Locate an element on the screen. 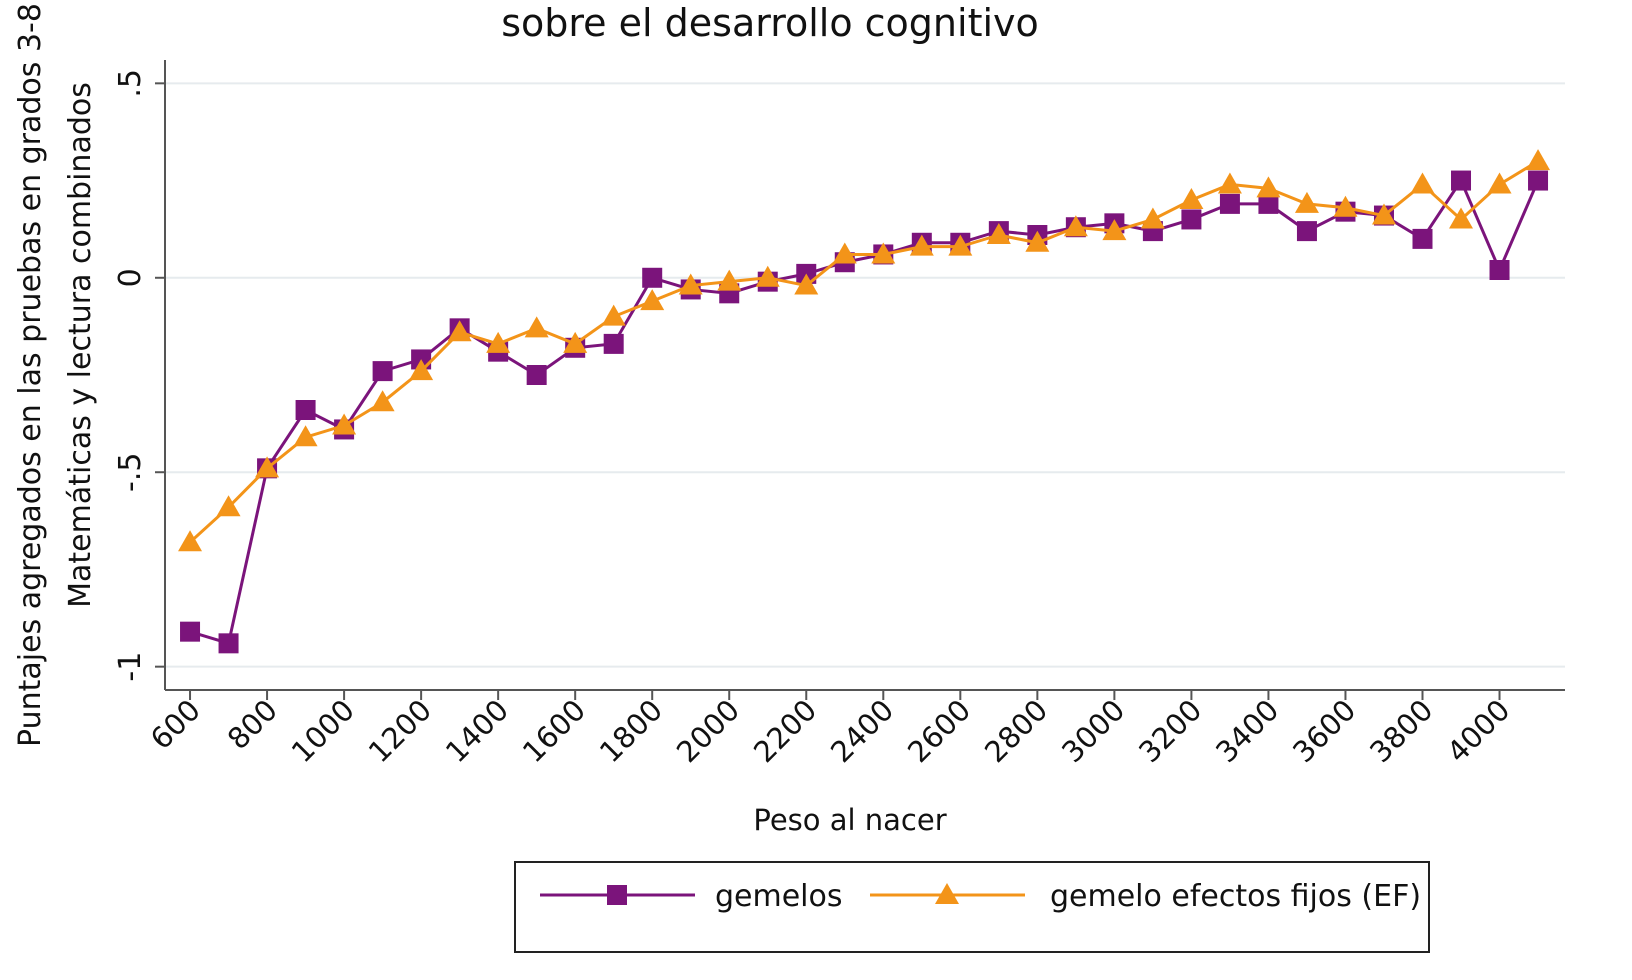 The image size is (1632, 980). y-tick-label: .5 is located at coordinates (130, 83).